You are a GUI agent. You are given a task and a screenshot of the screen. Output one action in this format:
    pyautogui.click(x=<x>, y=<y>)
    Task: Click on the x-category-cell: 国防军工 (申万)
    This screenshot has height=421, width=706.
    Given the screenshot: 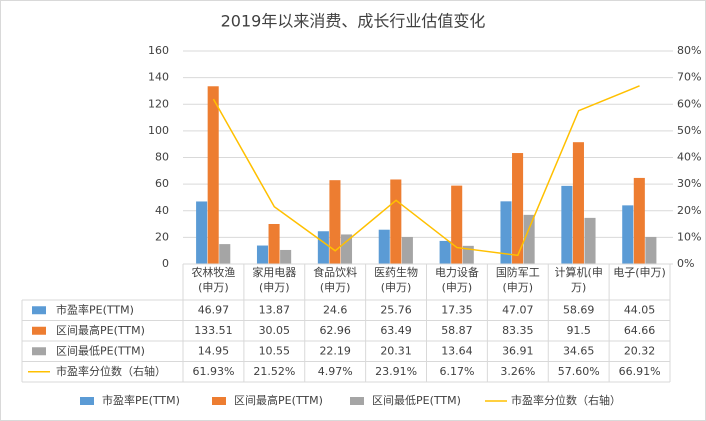 What is the action you would take?
    pyautogui.click(x=517, y=280)
    